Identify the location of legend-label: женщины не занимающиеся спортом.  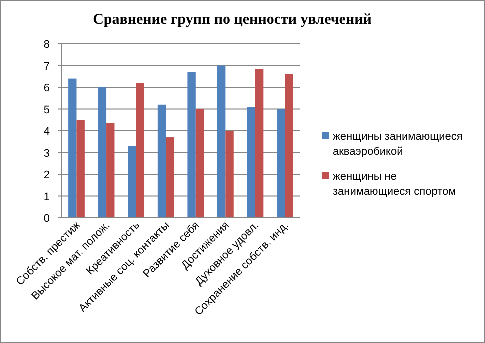
(394, 184).